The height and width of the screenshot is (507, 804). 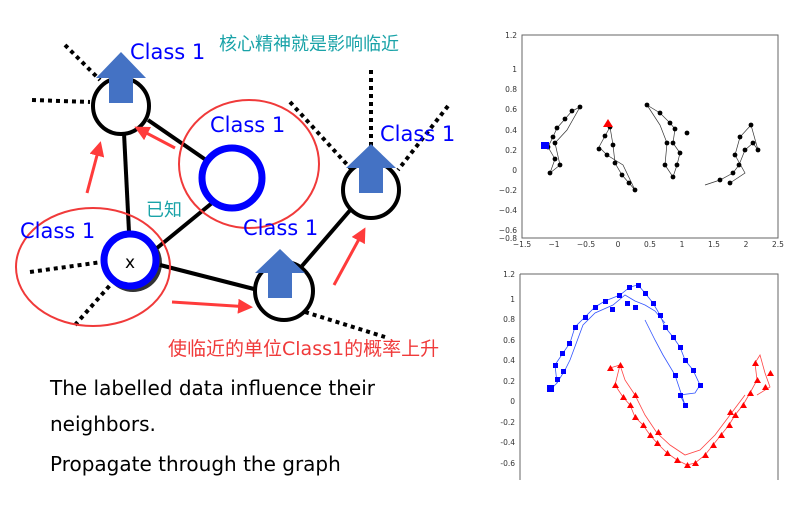 I want to click on highlight-ring-labelled, so click(x=249, y=164).